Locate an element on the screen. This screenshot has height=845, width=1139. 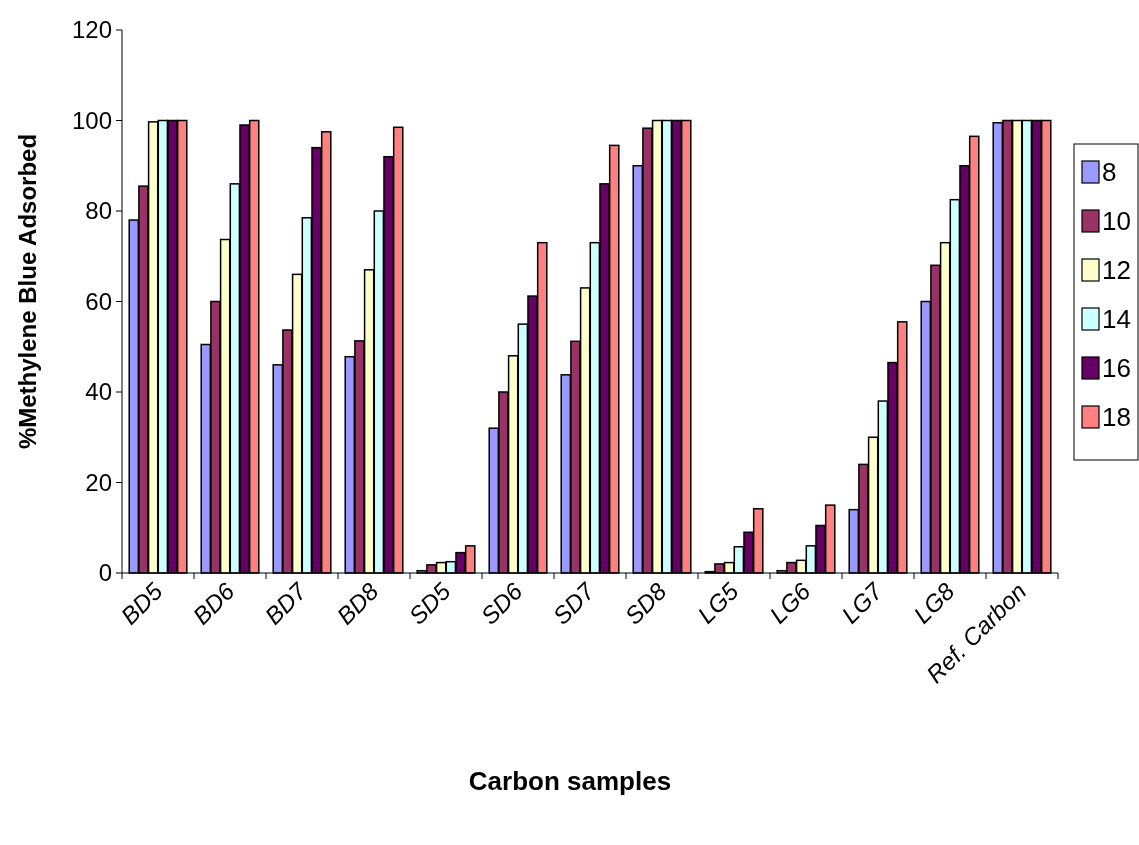
y-axis-title: %Methylene Blue Adsorbed is located at coordinates (27, 291).